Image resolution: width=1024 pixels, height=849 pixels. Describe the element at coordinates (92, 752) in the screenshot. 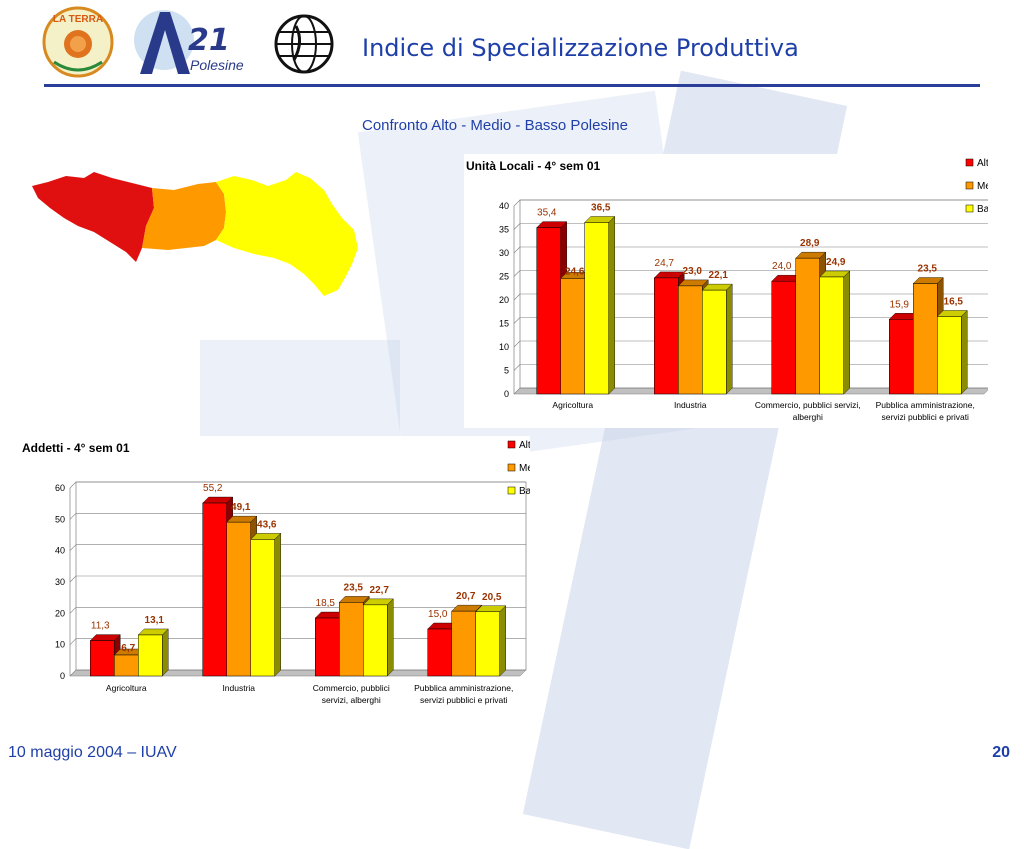

I see `footer-date: 10 maggio 2004 – IUAV` at that location.